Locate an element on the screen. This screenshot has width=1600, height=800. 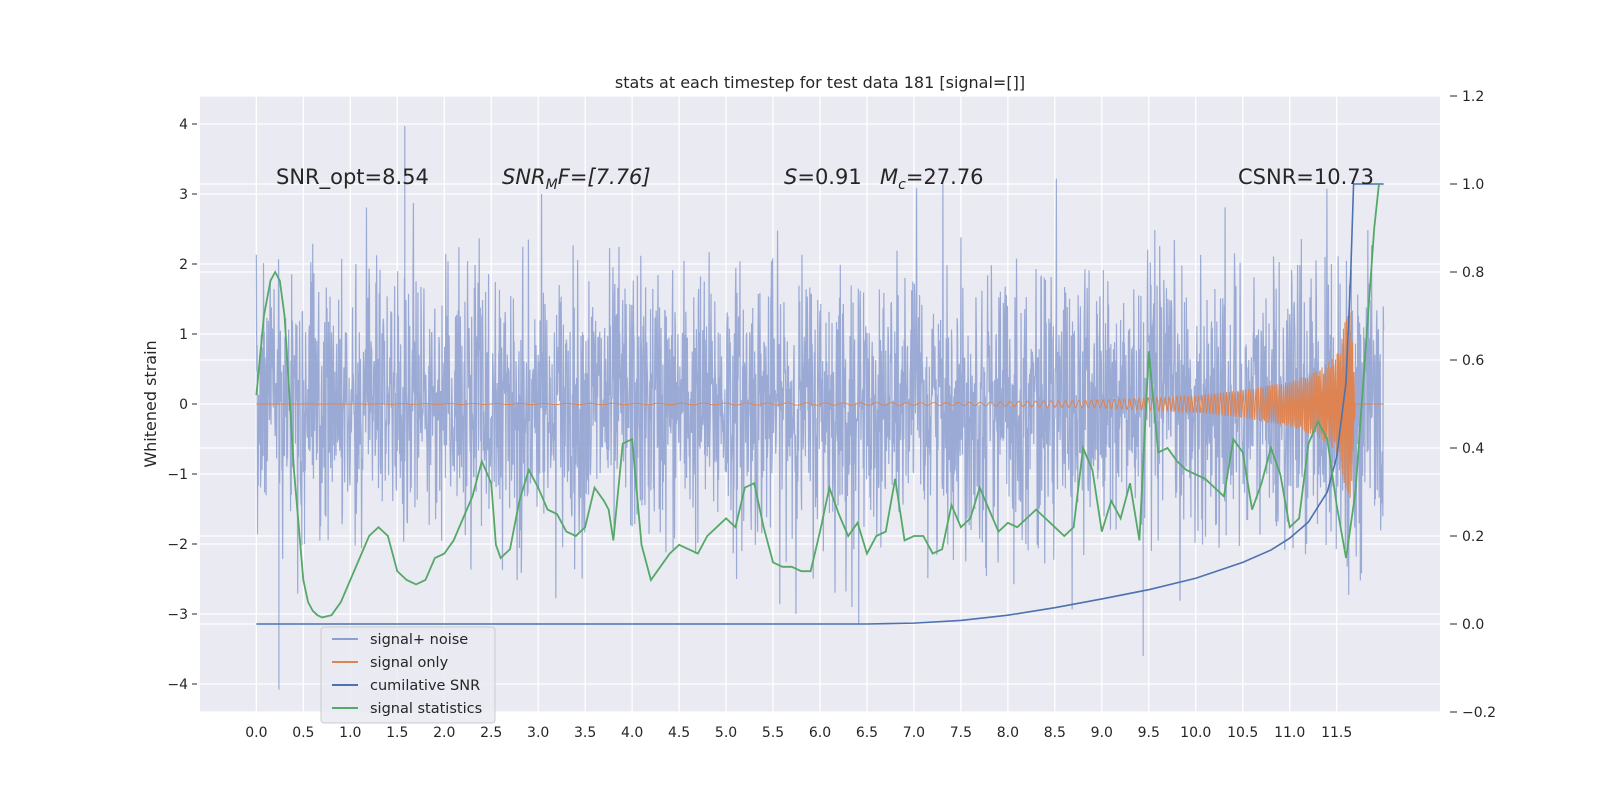
annotation-mc-value: =27.76 is located at coordinates (945, 177).